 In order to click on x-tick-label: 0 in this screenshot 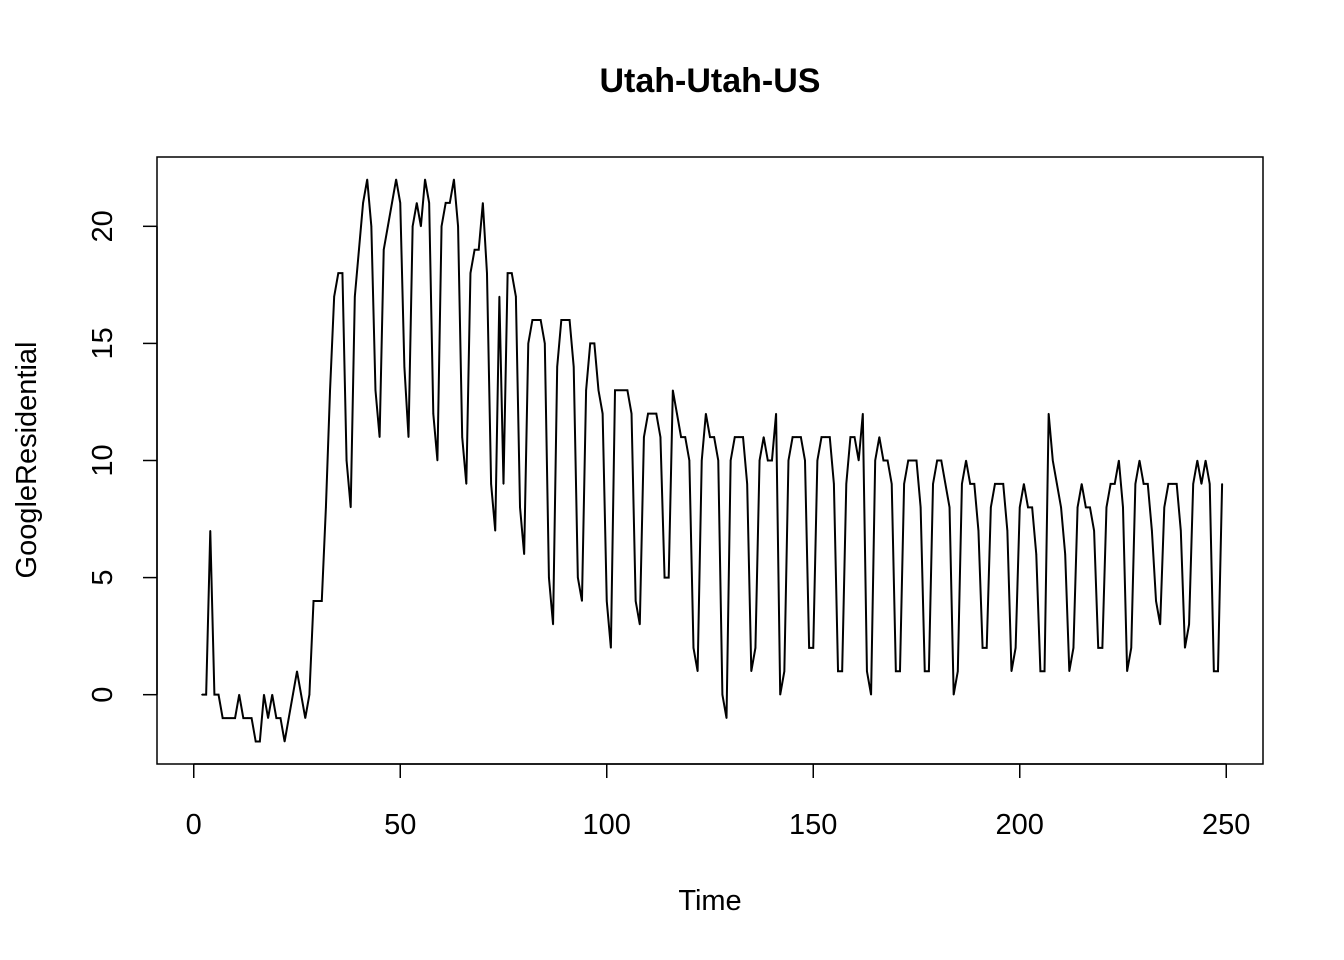, I will do `click(194, 825)`.